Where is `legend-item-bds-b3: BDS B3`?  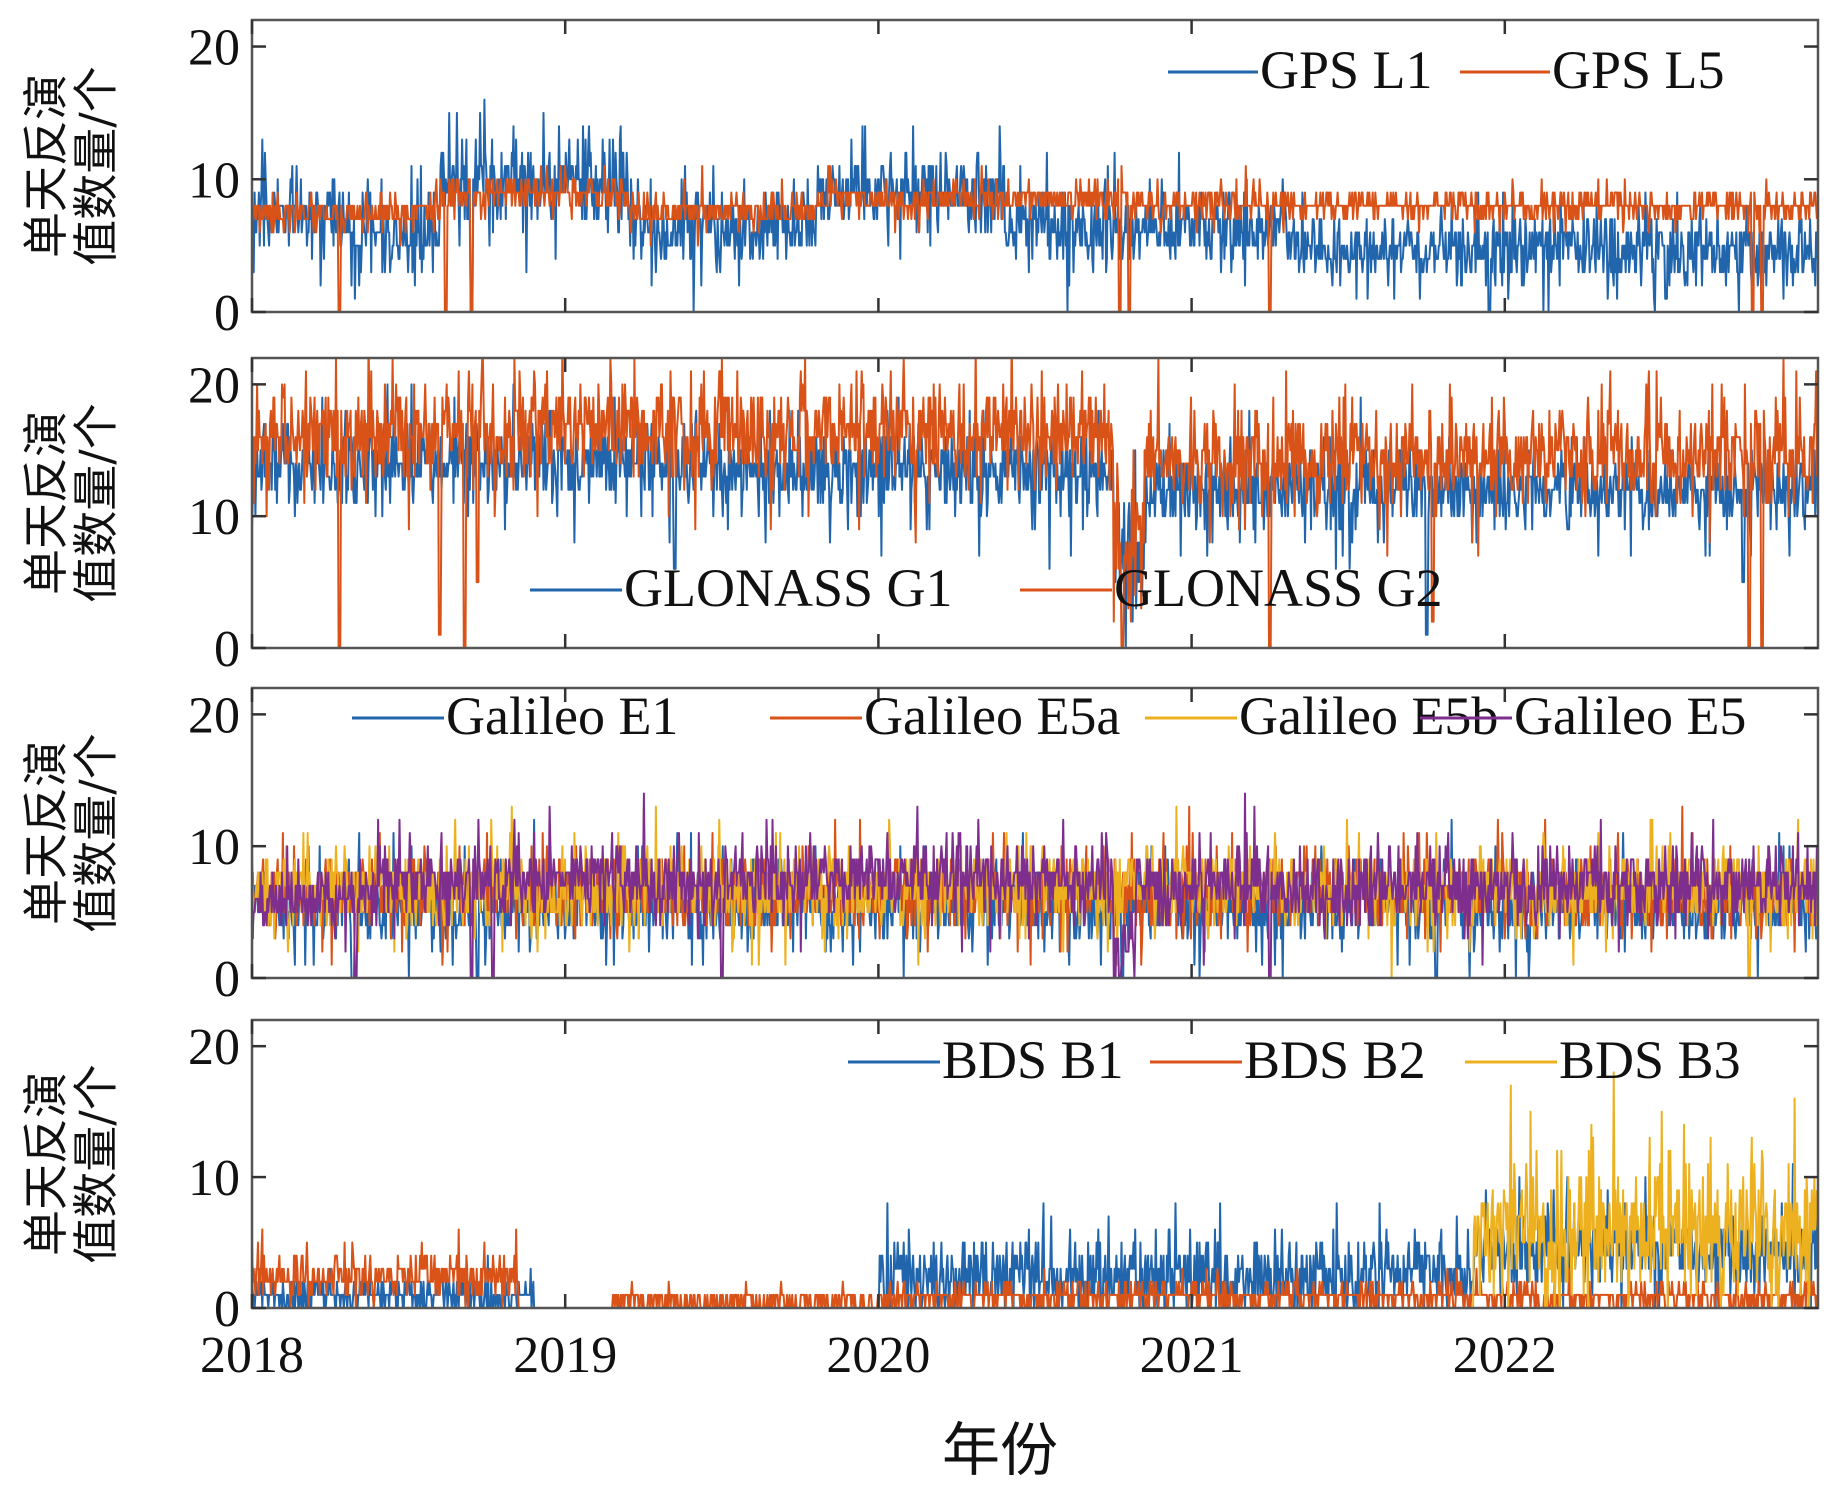 legend-item-bds-b3: BDS B3 is located at coordinates (1603, 1060).